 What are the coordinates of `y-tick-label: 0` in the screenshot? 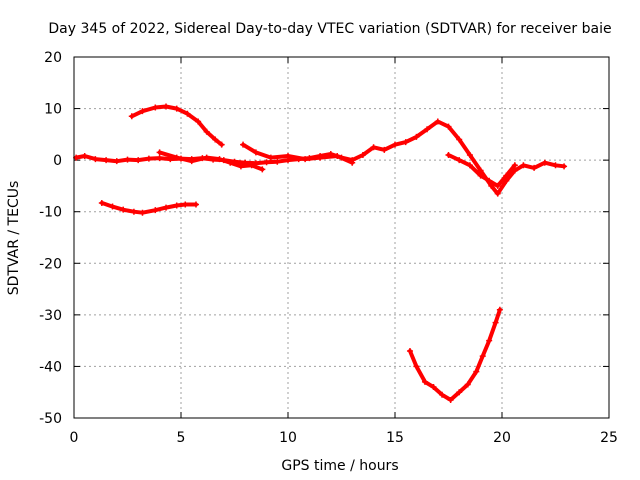 It's located at (57, 161).